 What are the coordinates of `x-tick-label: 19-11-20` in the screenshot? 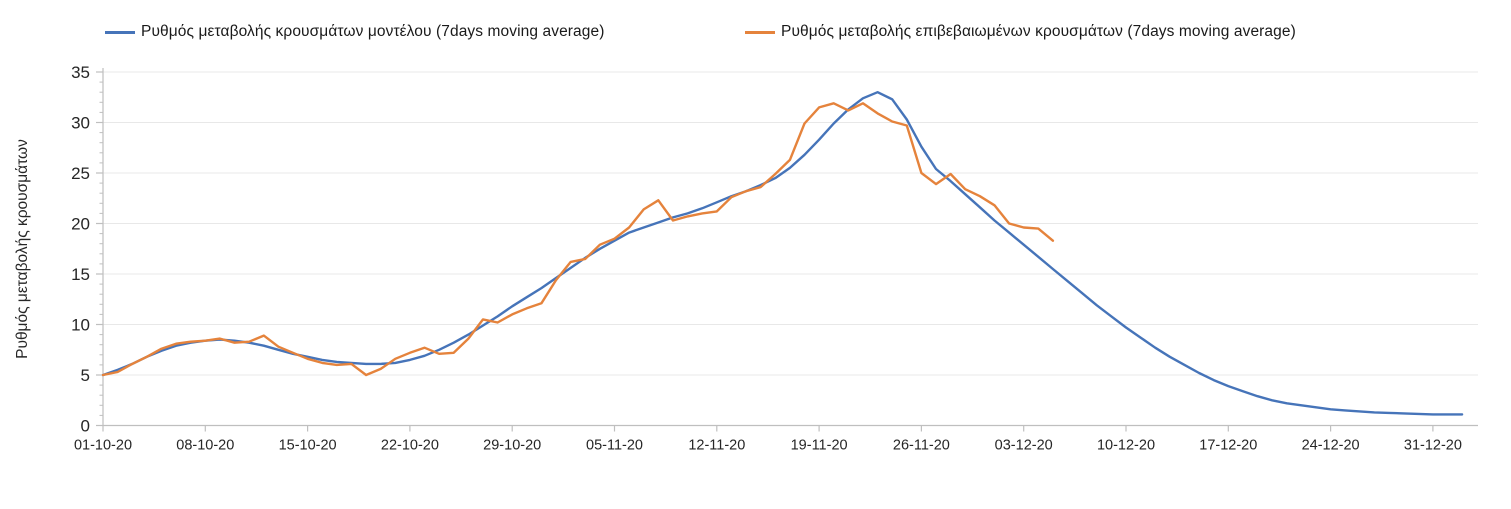 It's located at (819, 446).